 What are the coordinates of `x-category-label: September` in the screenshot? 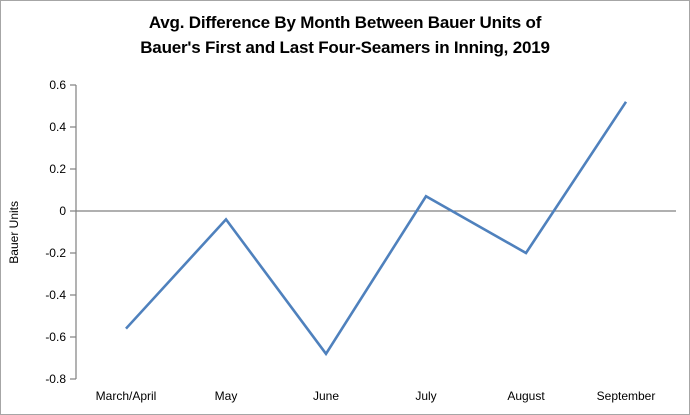 It's located at (626, 396).